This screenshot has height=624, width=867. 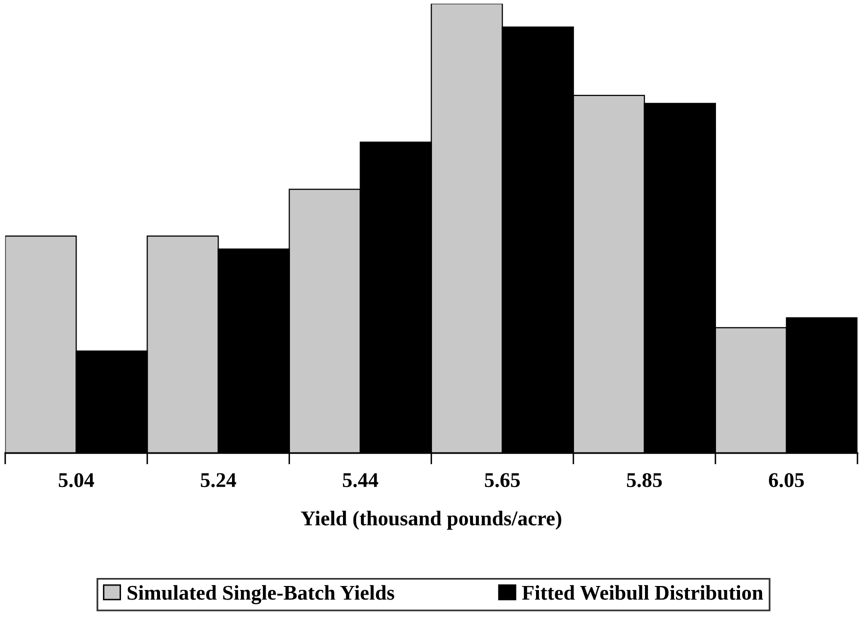 I want to click on x-tick-label: 5.44, so click(x=360, y=480).